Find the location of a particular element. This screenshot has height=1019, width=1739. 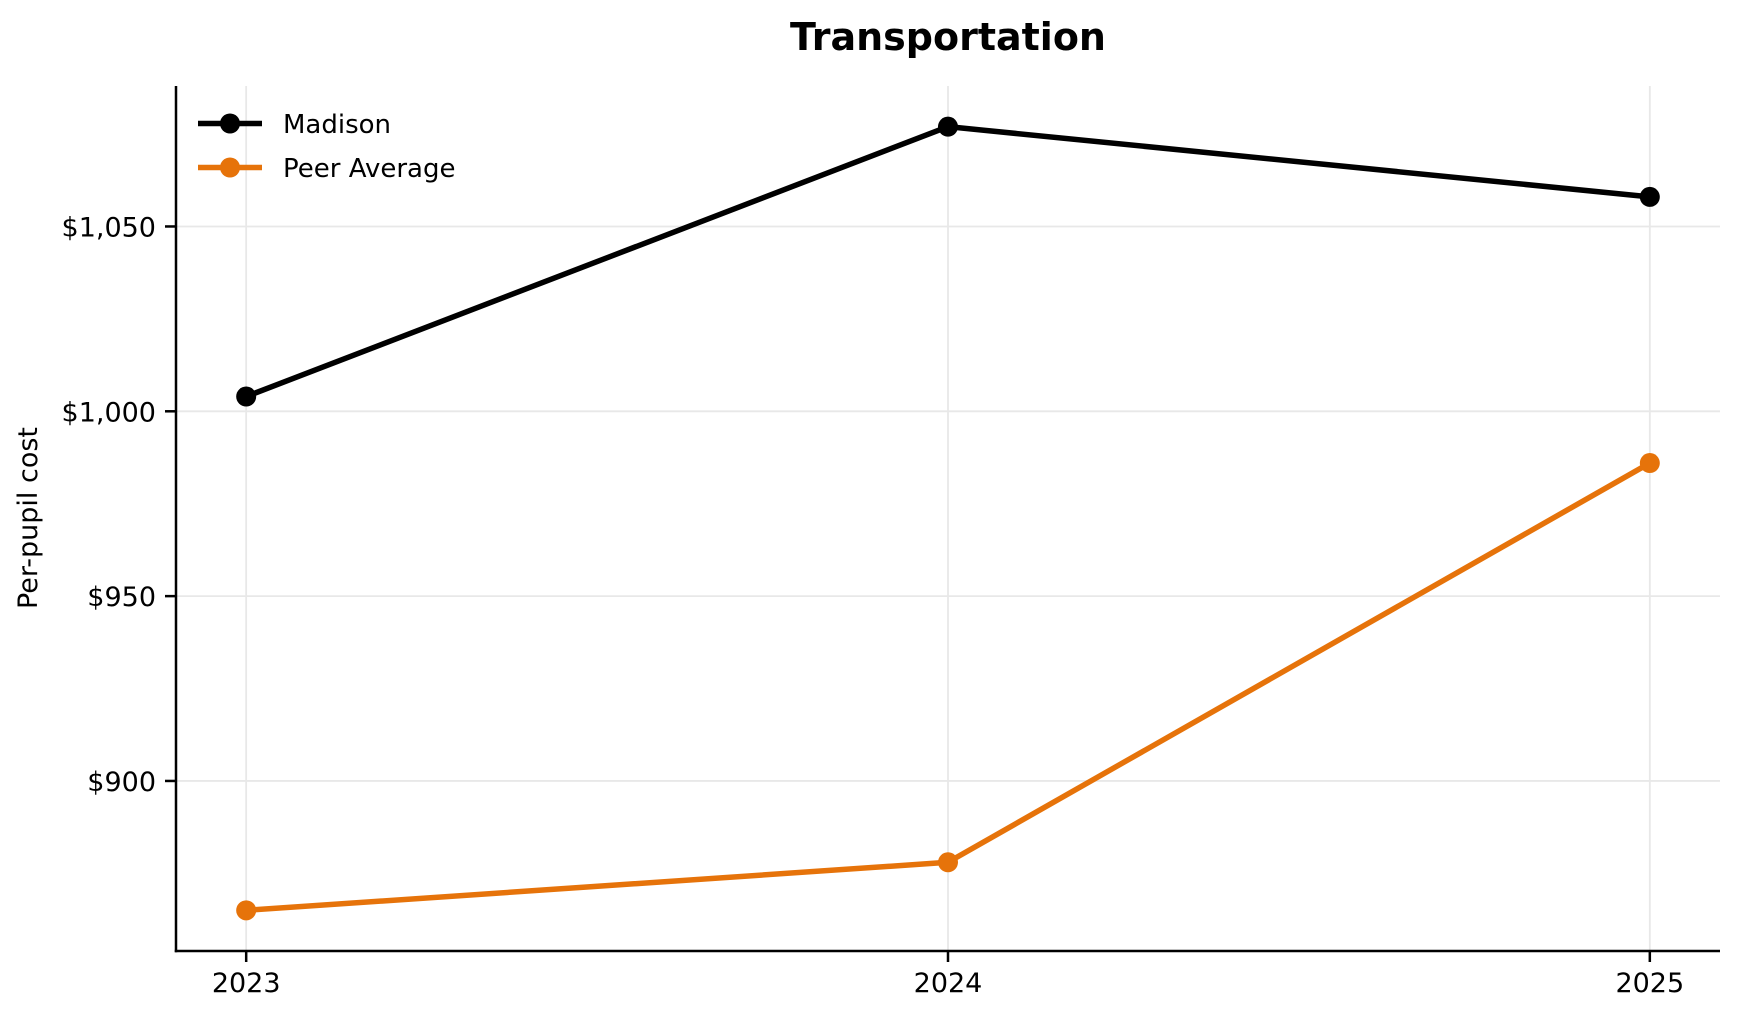

legend-label: Peer Average is located at coordinates (369, 169).